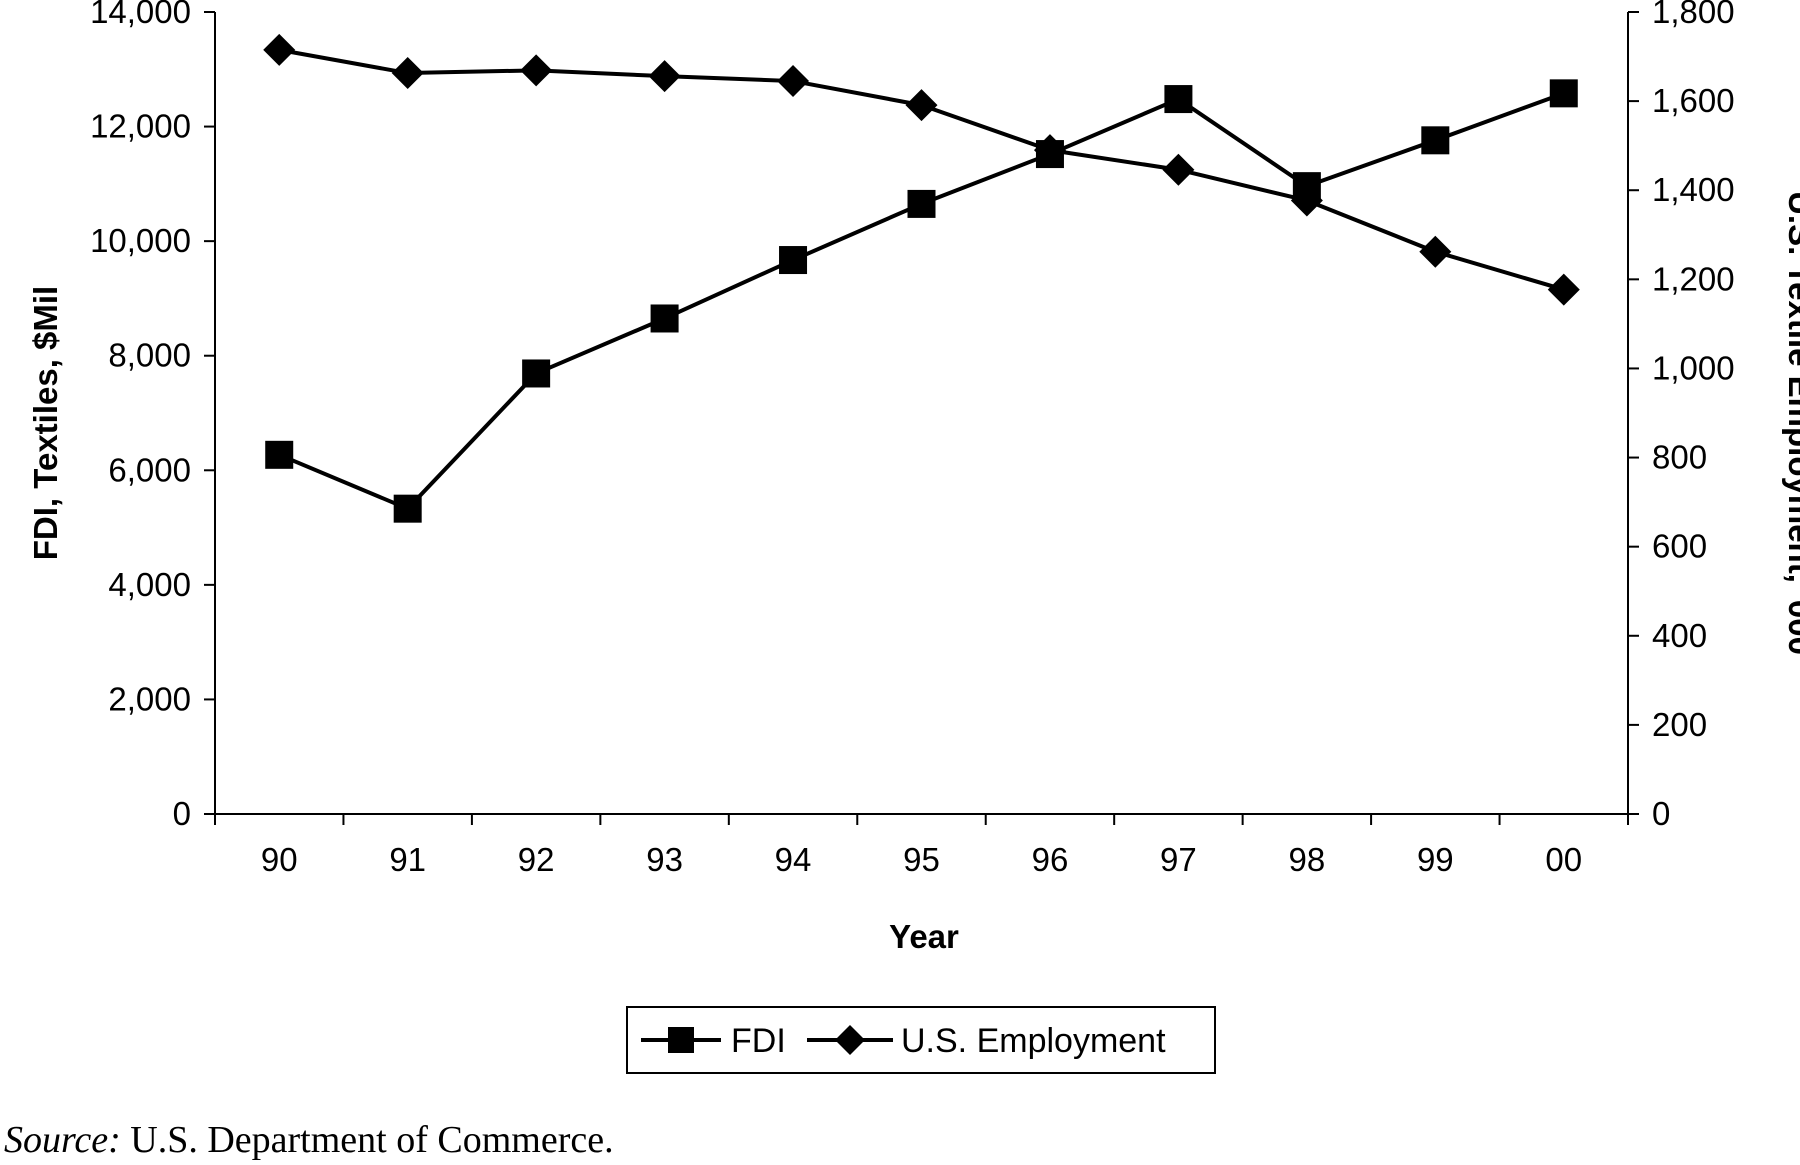  Describe the element at coordinates (149, 469) in the screenshot. I see `y-left-tick-label: 6,000` at that location.